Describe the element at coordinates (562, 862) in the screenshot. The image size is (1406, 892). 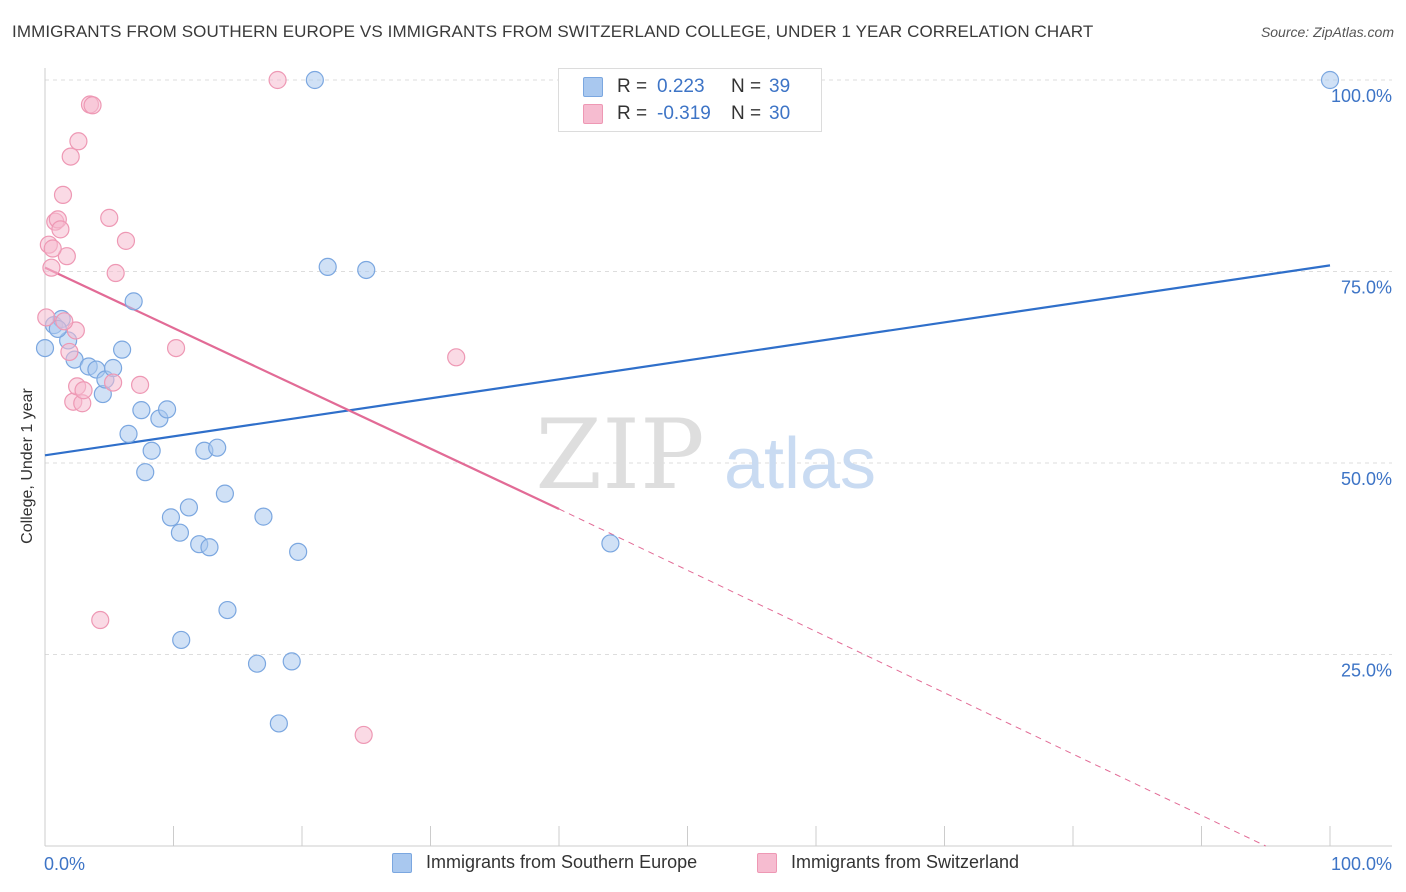
I see `legend-label: Immigrants from Southern Europe` at that location.